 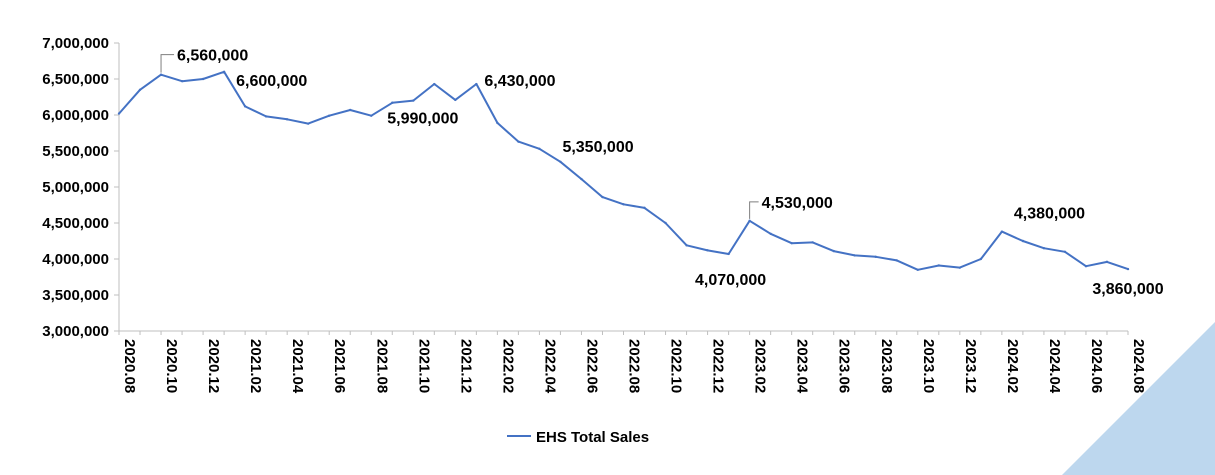 I want to click on data-label: 6,430,000, so click(x=519, y=81).